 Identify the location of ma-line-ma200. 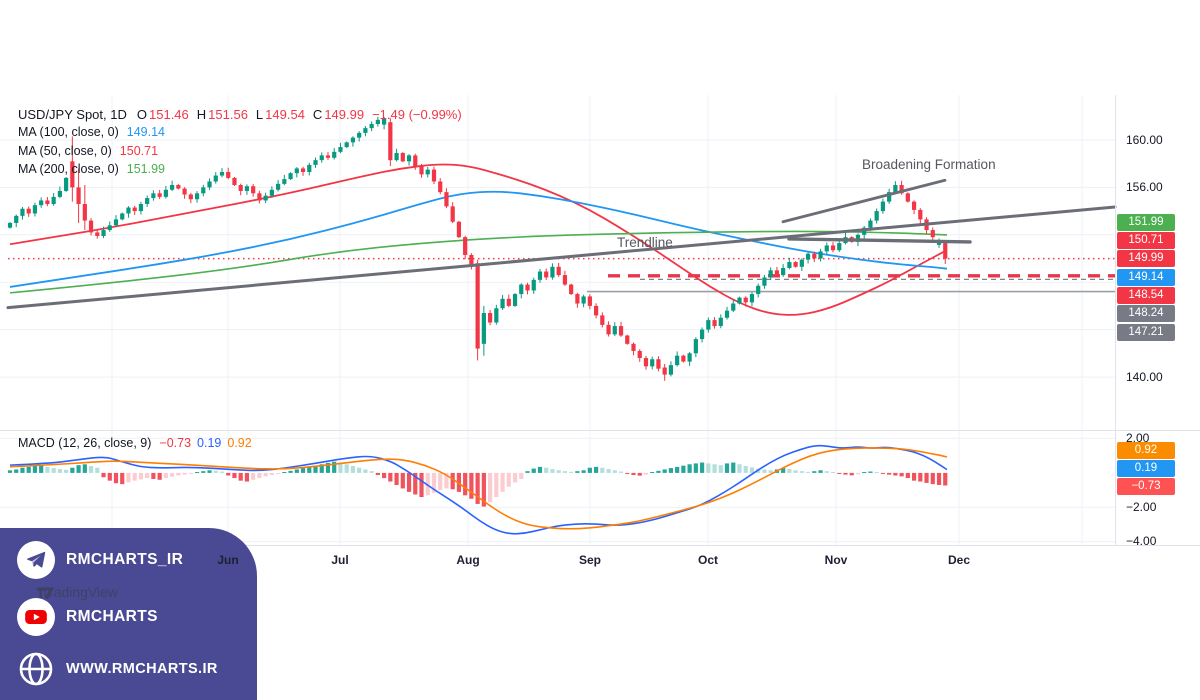
(478, 262).